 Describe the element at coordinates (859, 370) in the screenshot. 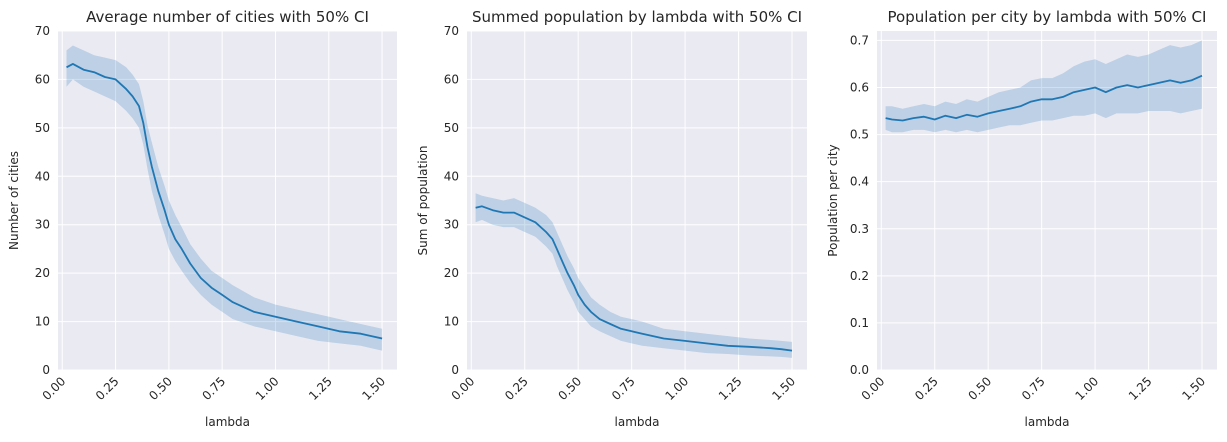

I see `y-tick-label: 0.0` at that location.